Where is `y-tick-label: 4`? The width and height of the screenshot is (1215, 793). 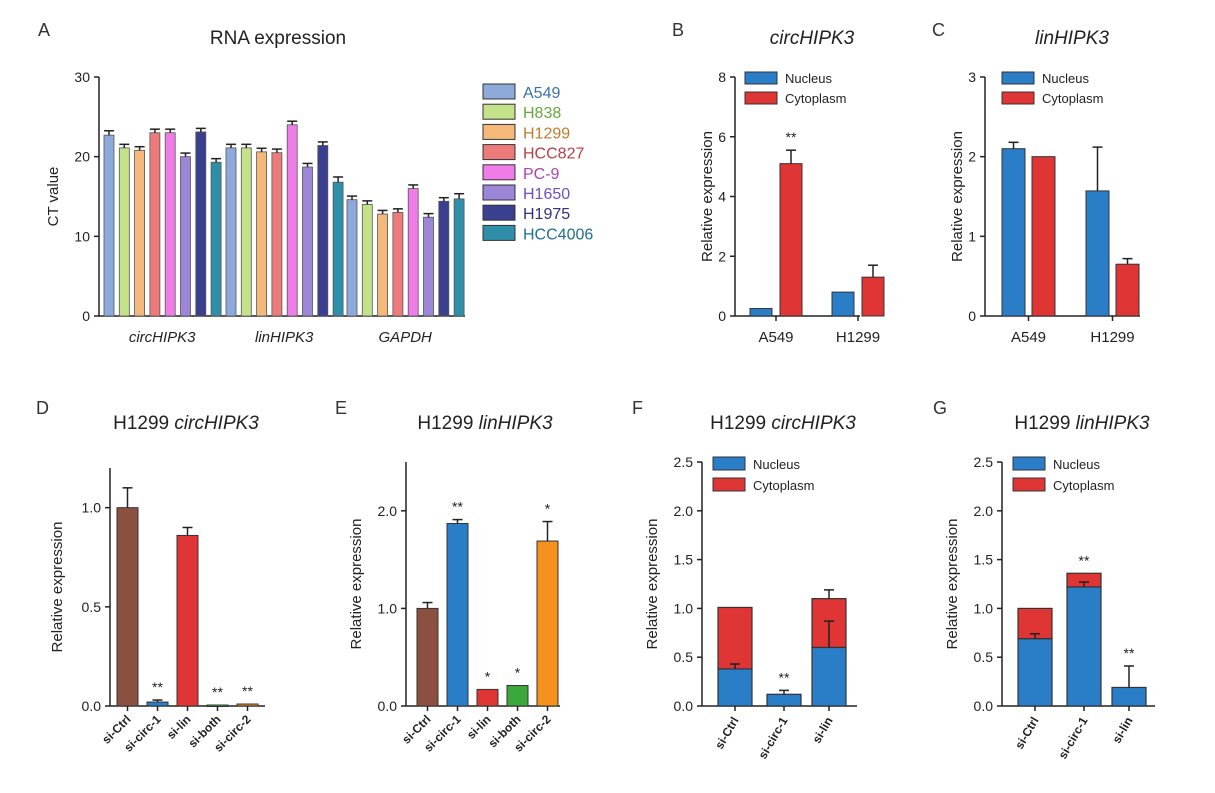 y-tick-label: 4 is located at coordinates (722, 197).